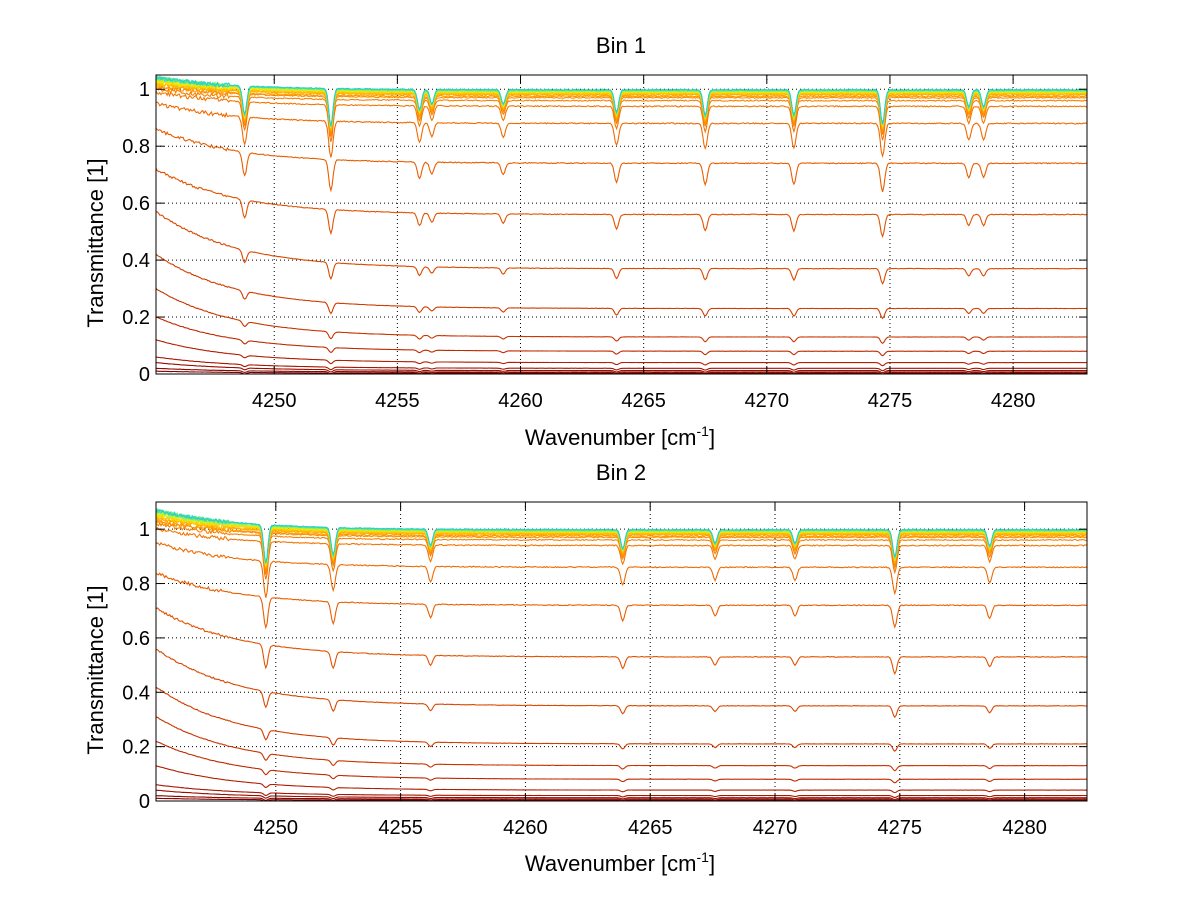 The image size is (1200, 906). Describe the element at coordinates (621, 45) in the screenshot. I see `subplot-title: Bin 1` at that location.